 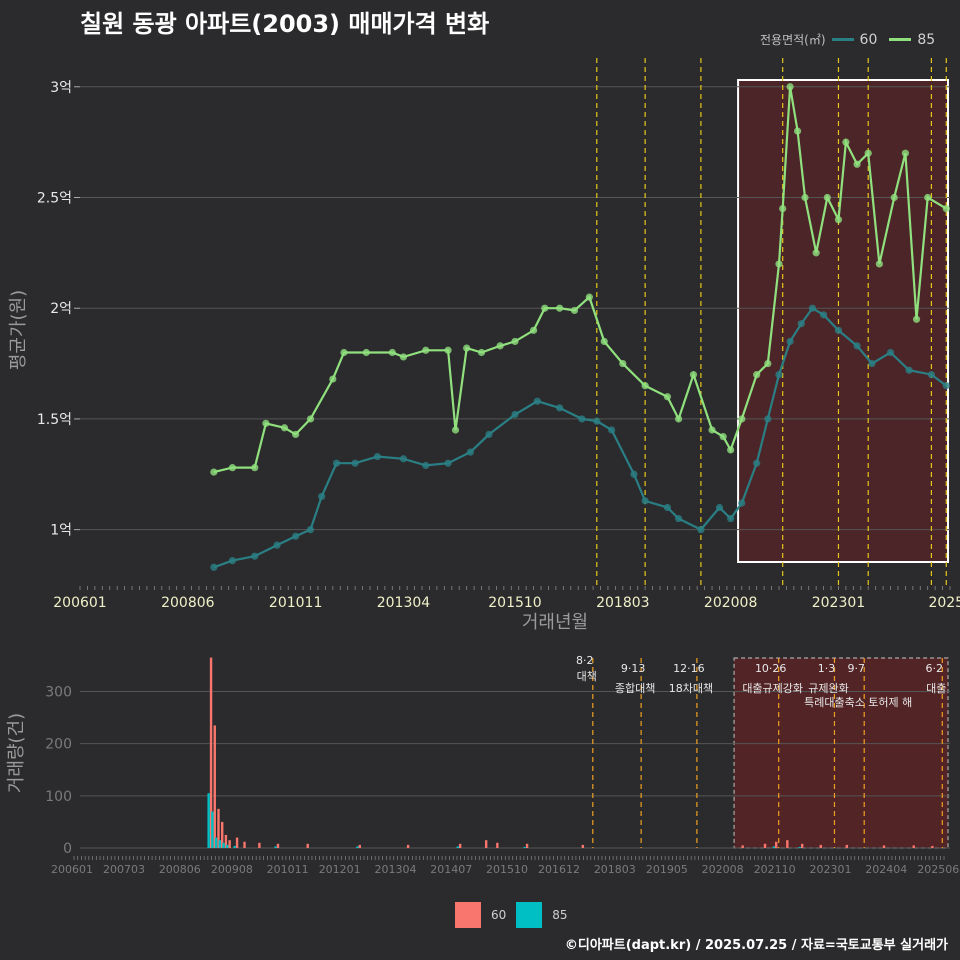 What do you see at coordinates (858, 702) in the screenshot?
I see `event-text-label: 특례대출축소 토허제 해` at bounding box center [858, 702].